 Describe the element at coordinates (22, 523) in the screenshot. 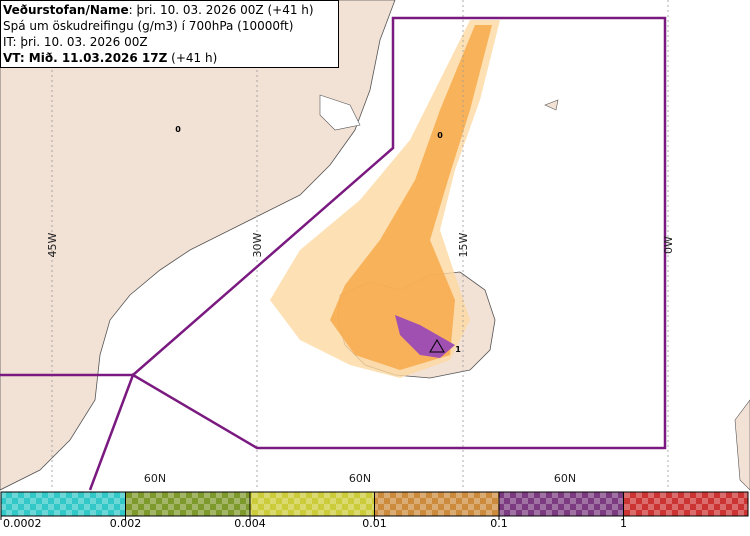

I see `legend-label: 0.0002` at that location.